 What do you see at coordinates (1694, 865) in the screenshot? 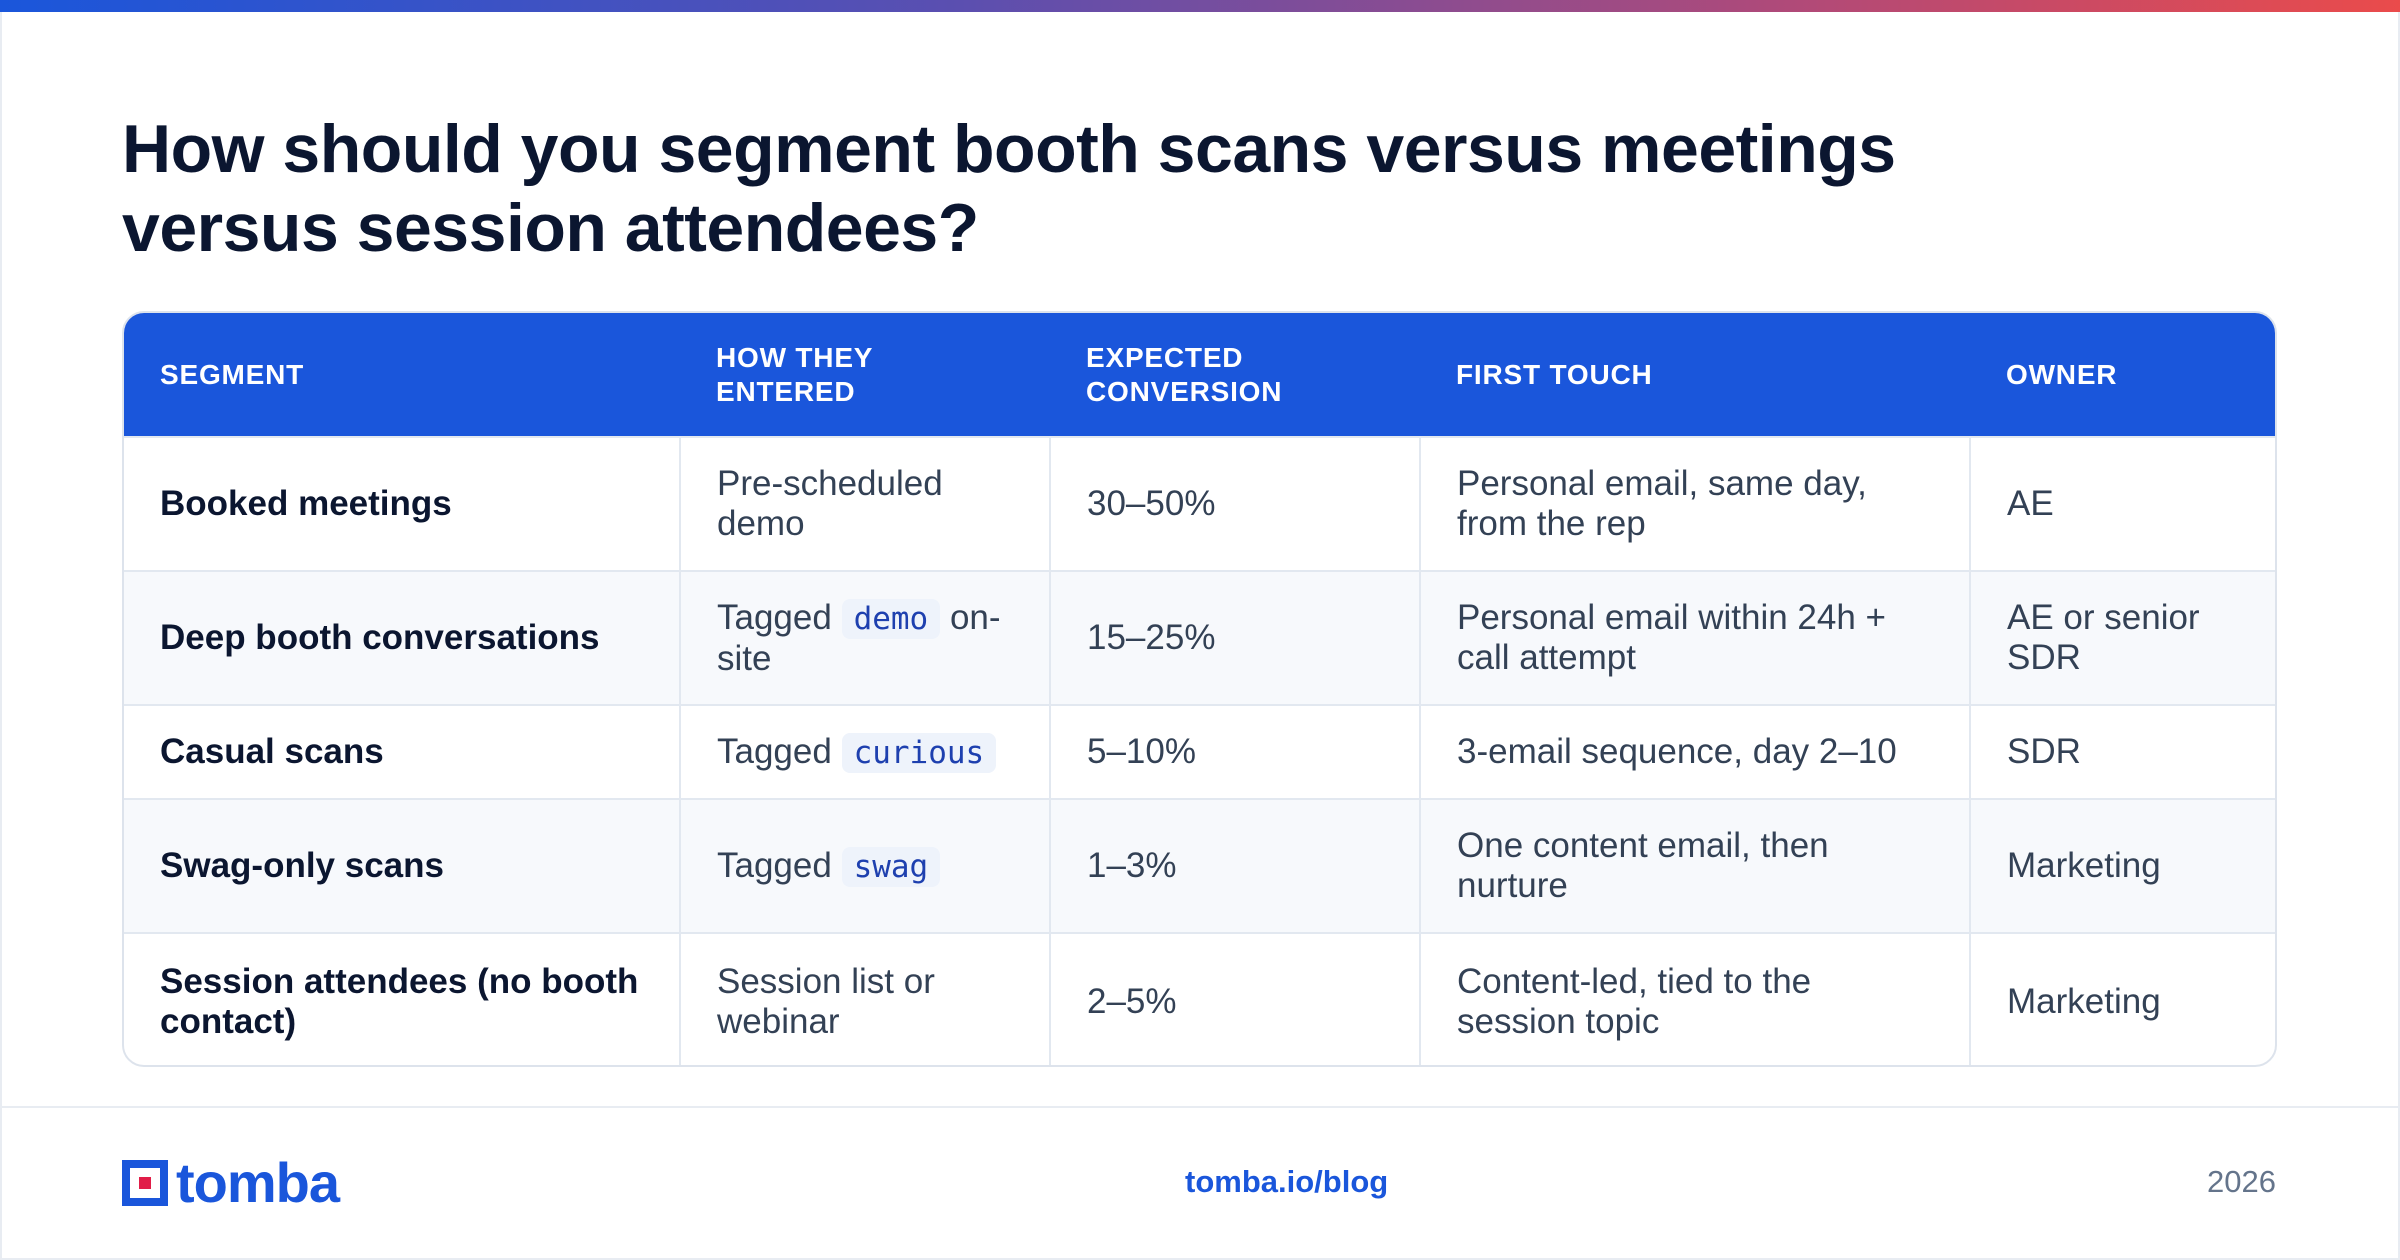
I see `cell-first-touch: One content email, then nurture` at bounding box center [1694, 865].